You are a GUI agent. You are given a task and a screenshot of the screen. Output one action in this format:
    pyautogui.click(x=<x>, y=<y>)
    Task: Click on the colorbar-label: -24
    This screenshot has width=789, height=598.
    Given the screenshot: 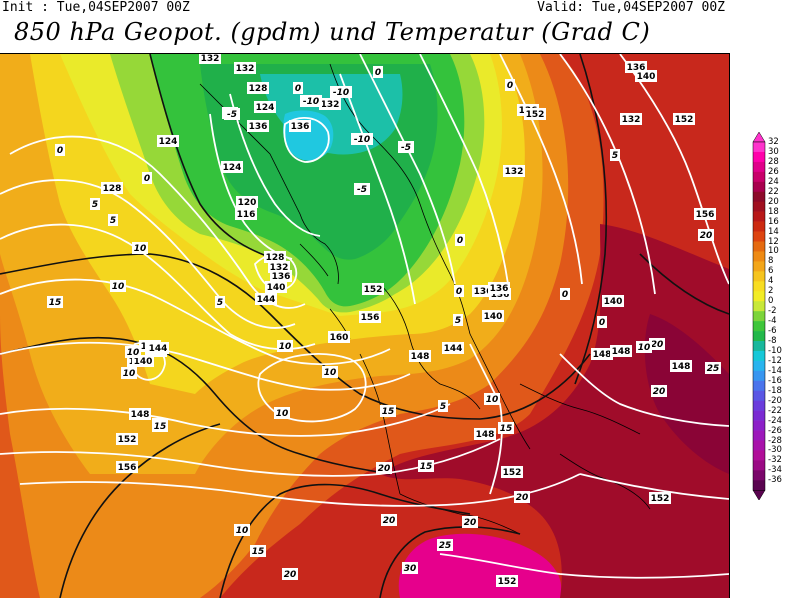 What is the action you would take?
    pyautogui.click(x=775, y=420)
    